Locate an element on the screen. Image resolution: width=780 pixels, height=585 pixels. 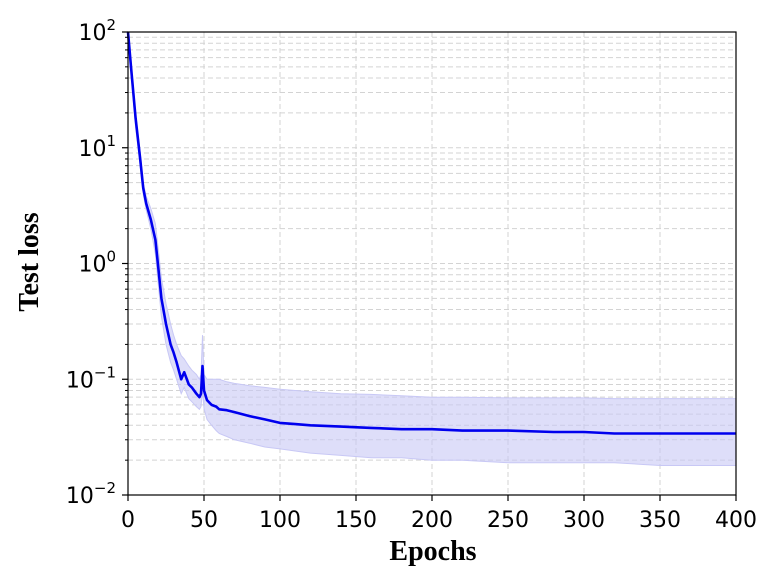
y-tick-label: 10² is located at coordinates (97, 31).